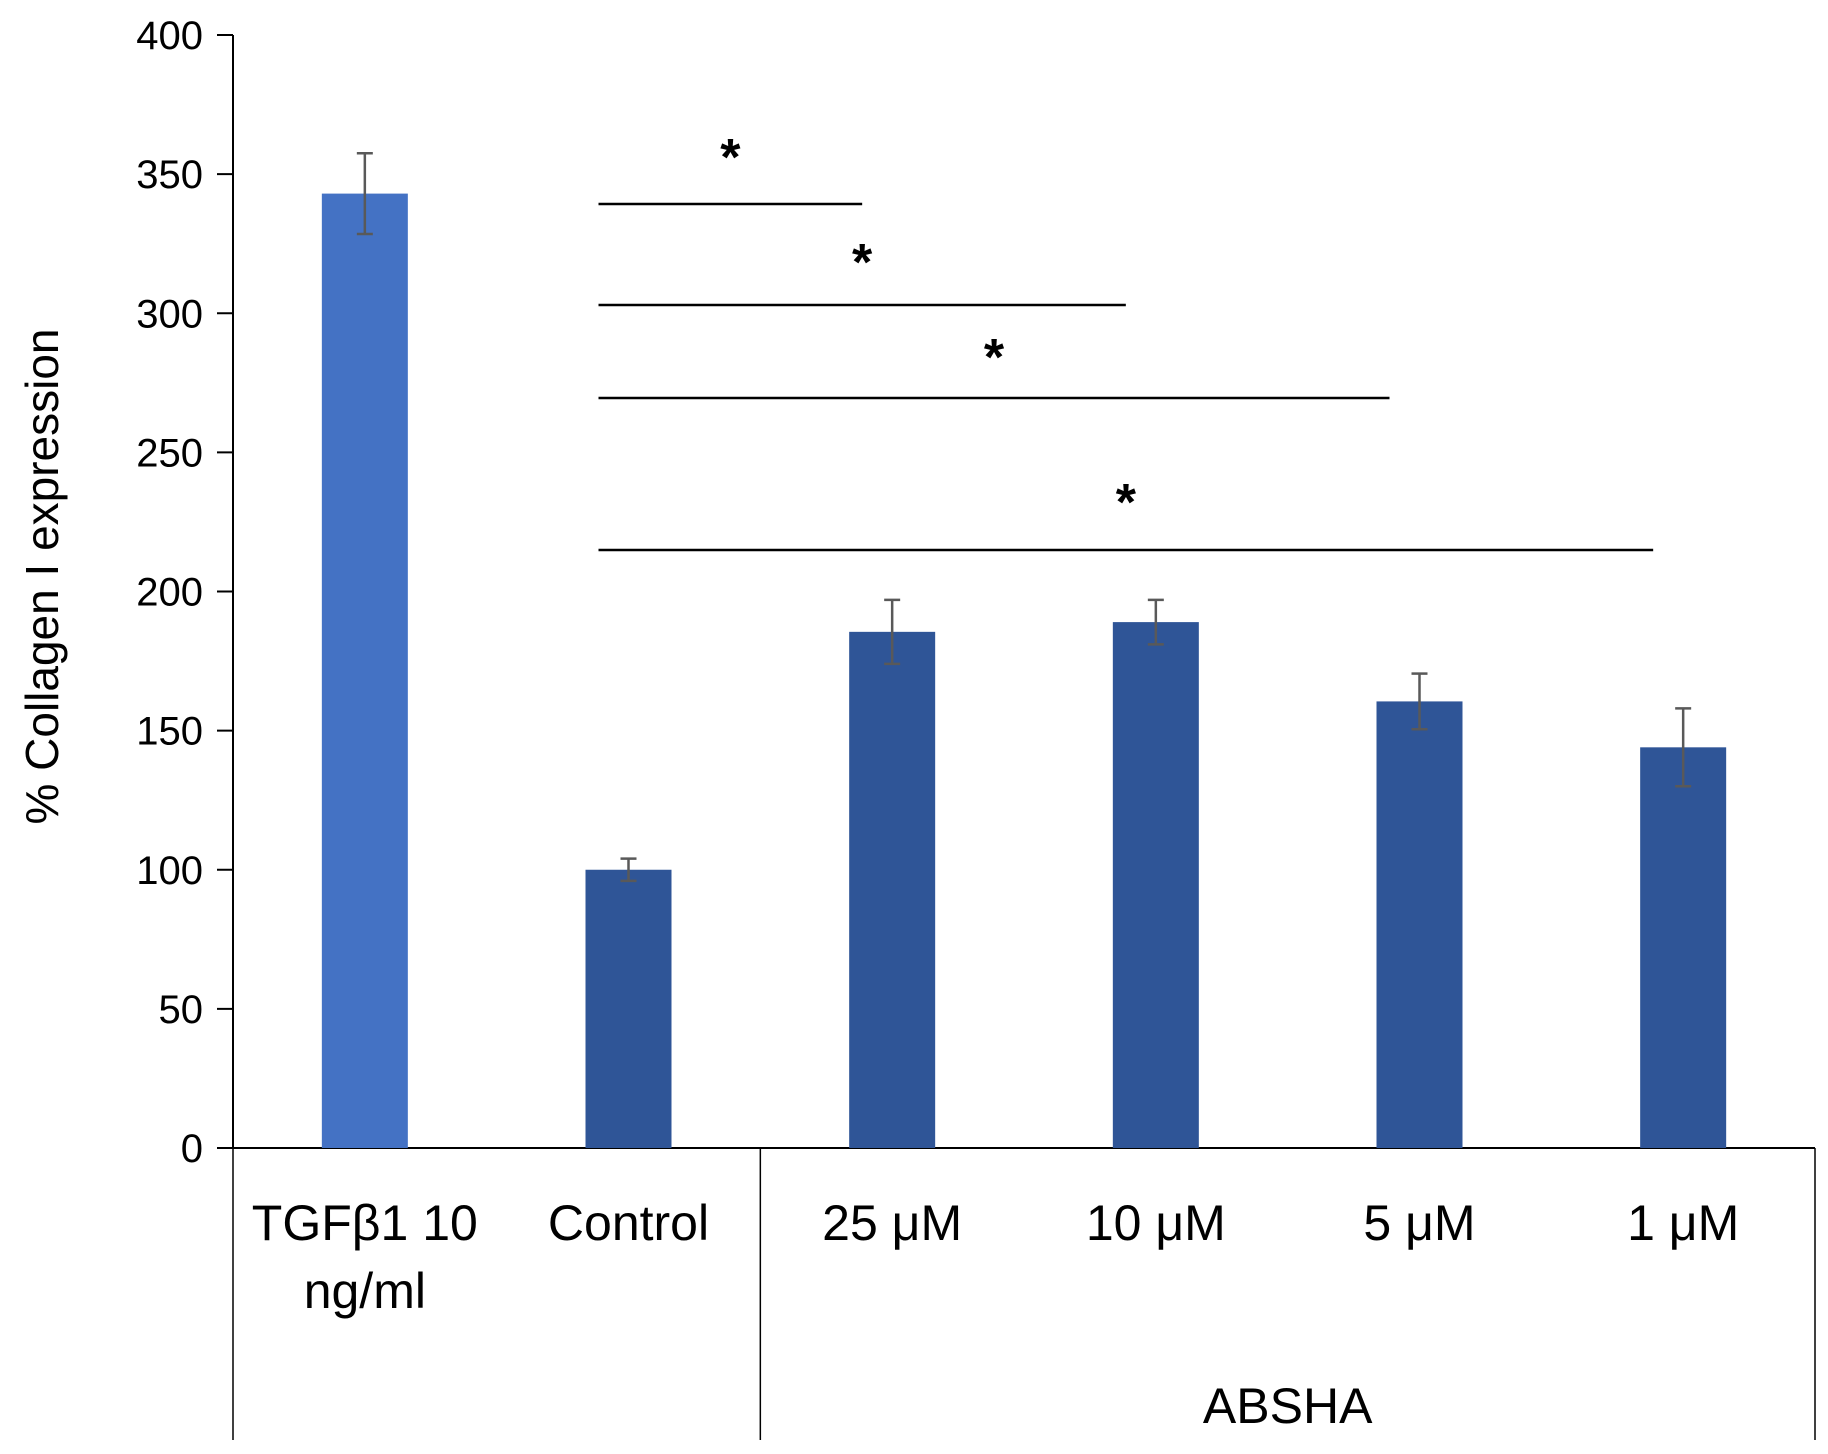  What do you see at coordinates (169, 871) in the screenshot?
I see `y-tick-label: 100` at bounding box center [169, 871].